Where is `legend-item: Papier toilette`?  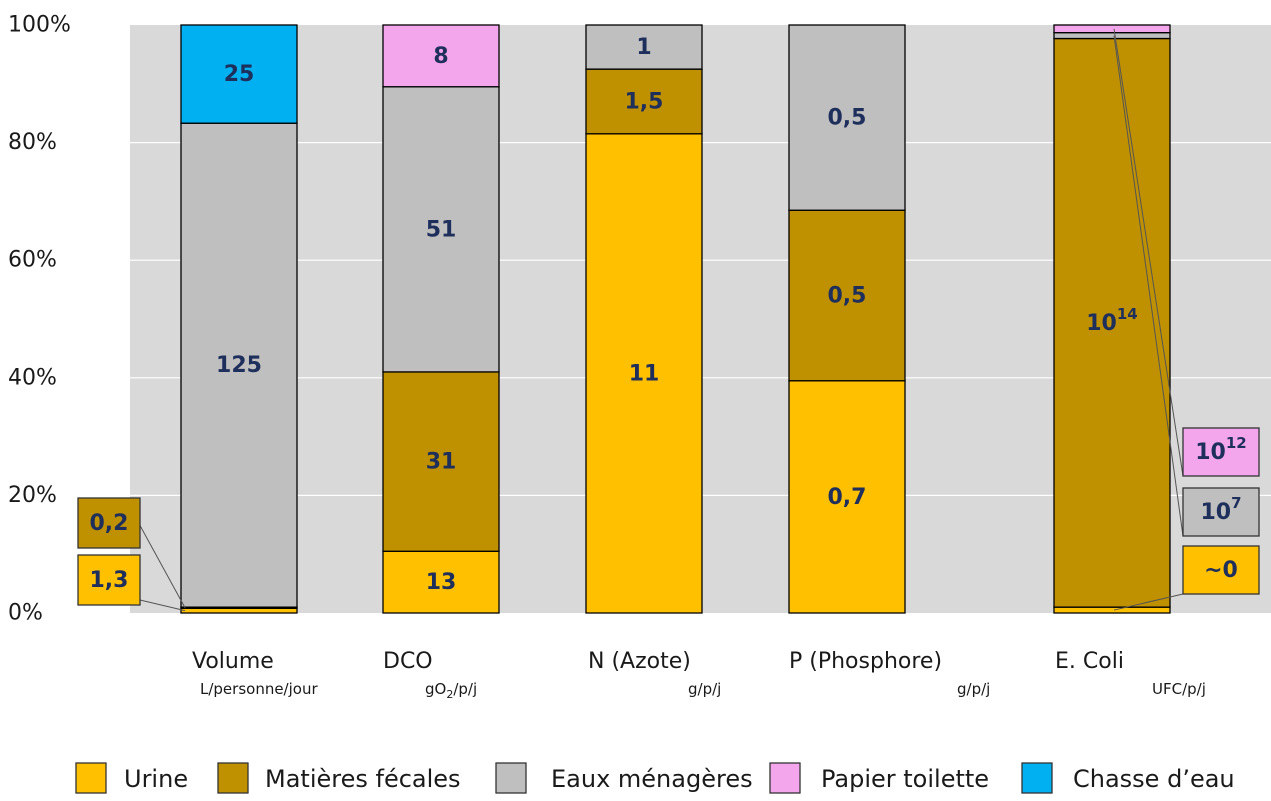
legend-item: Papier toilette is located at coordinates (879, 778).